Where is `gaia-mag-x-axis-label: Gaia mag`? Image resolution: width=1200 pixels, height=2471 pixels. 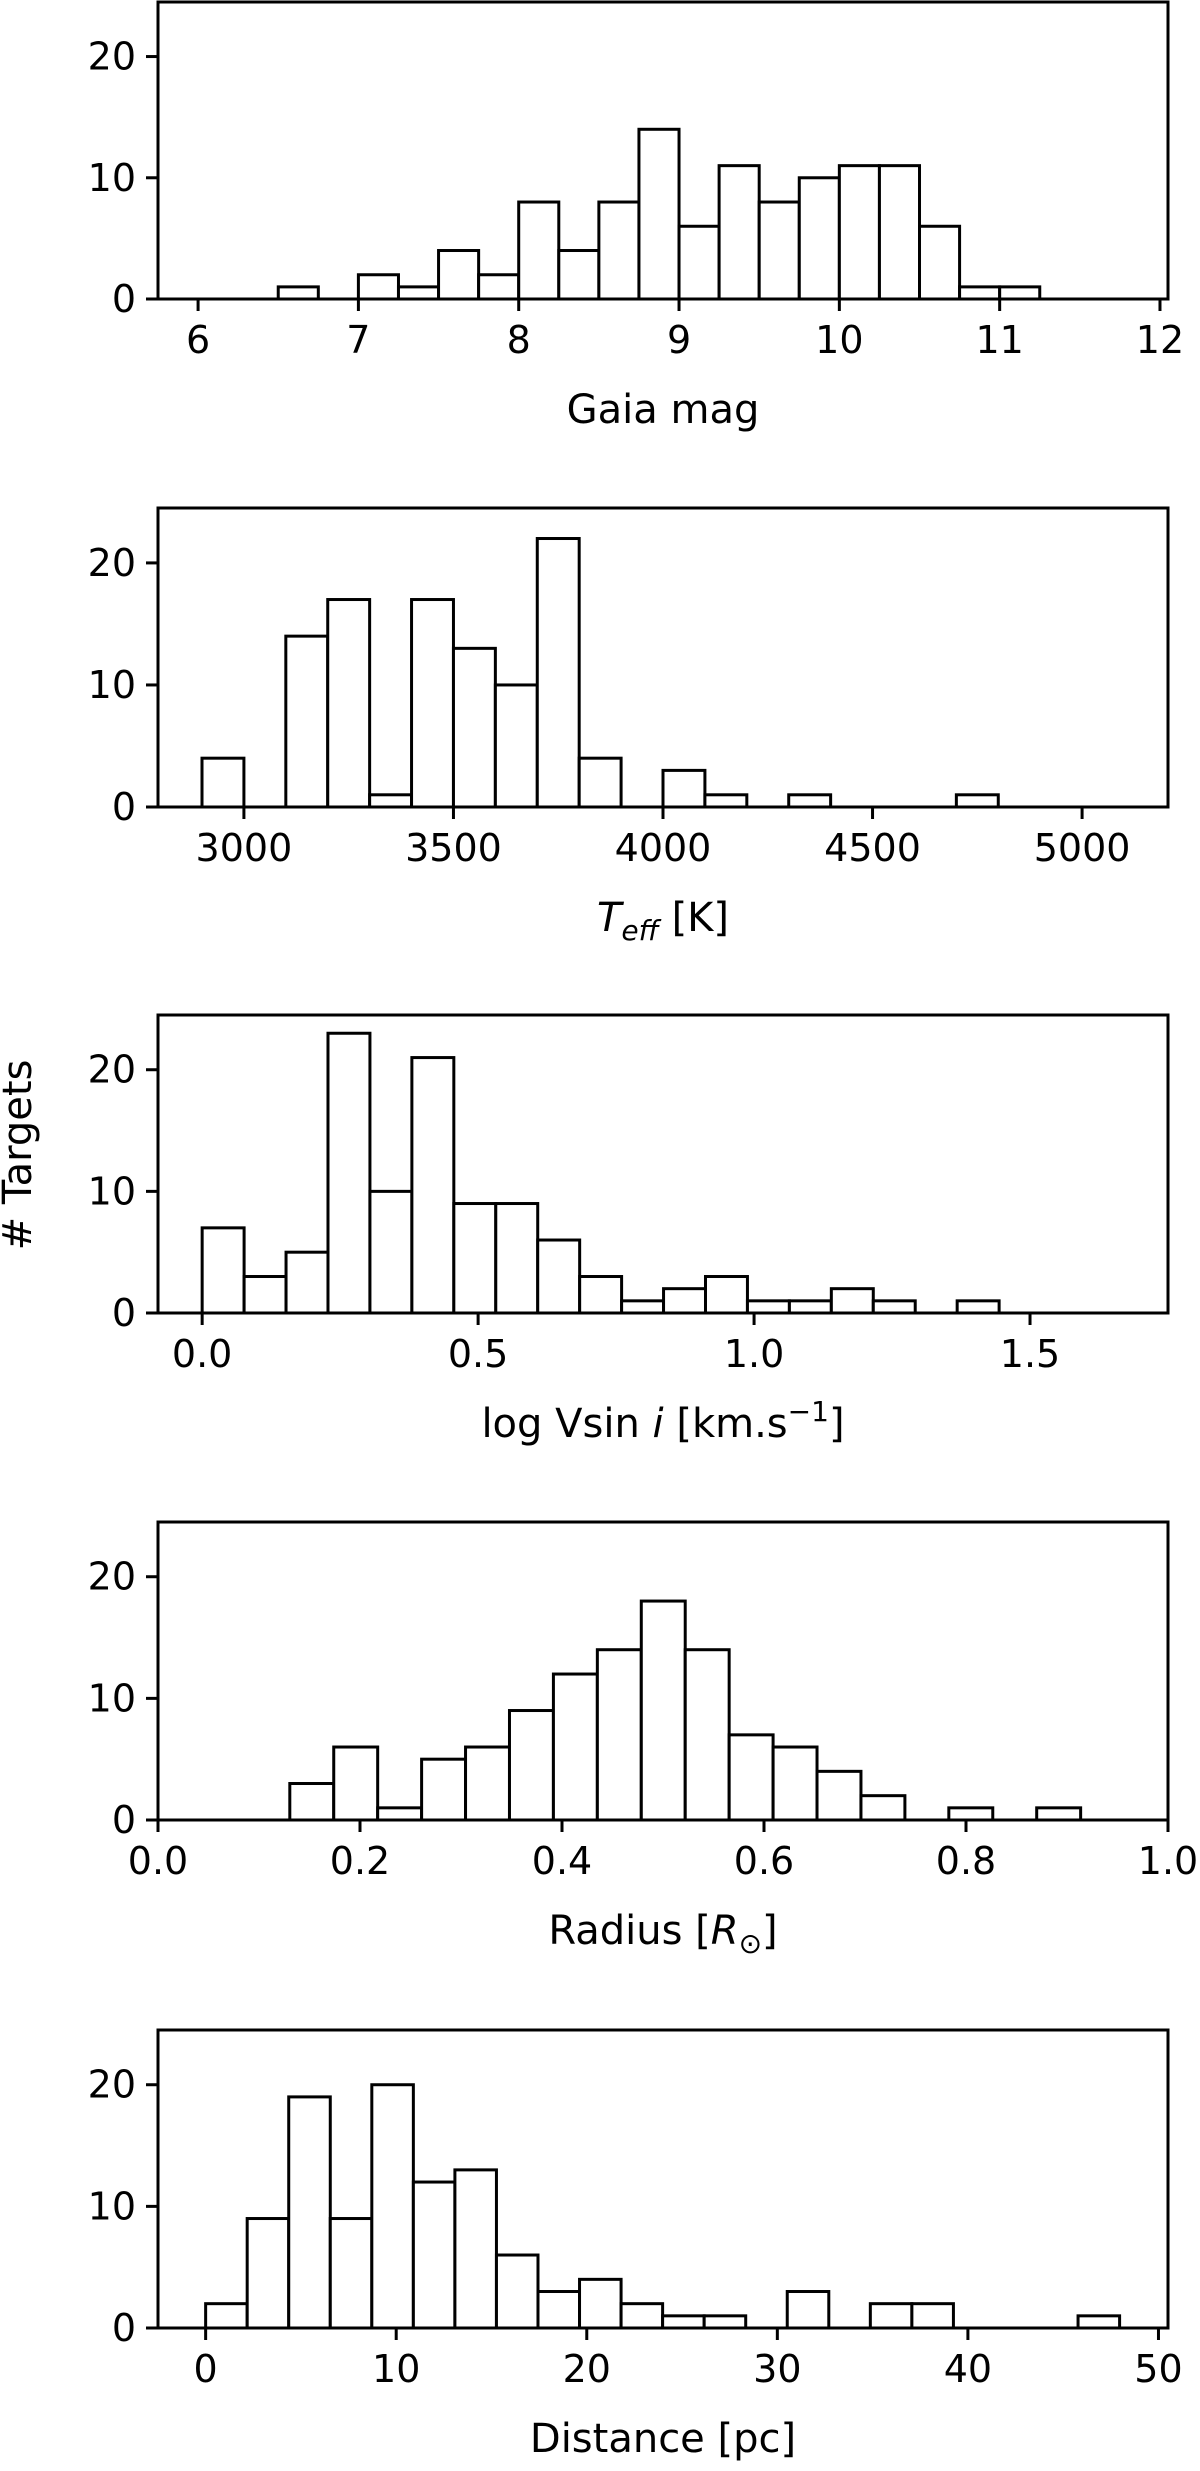
gaia-mag-x-axis-label: Gaia mag is located at coordinates (663, 410).